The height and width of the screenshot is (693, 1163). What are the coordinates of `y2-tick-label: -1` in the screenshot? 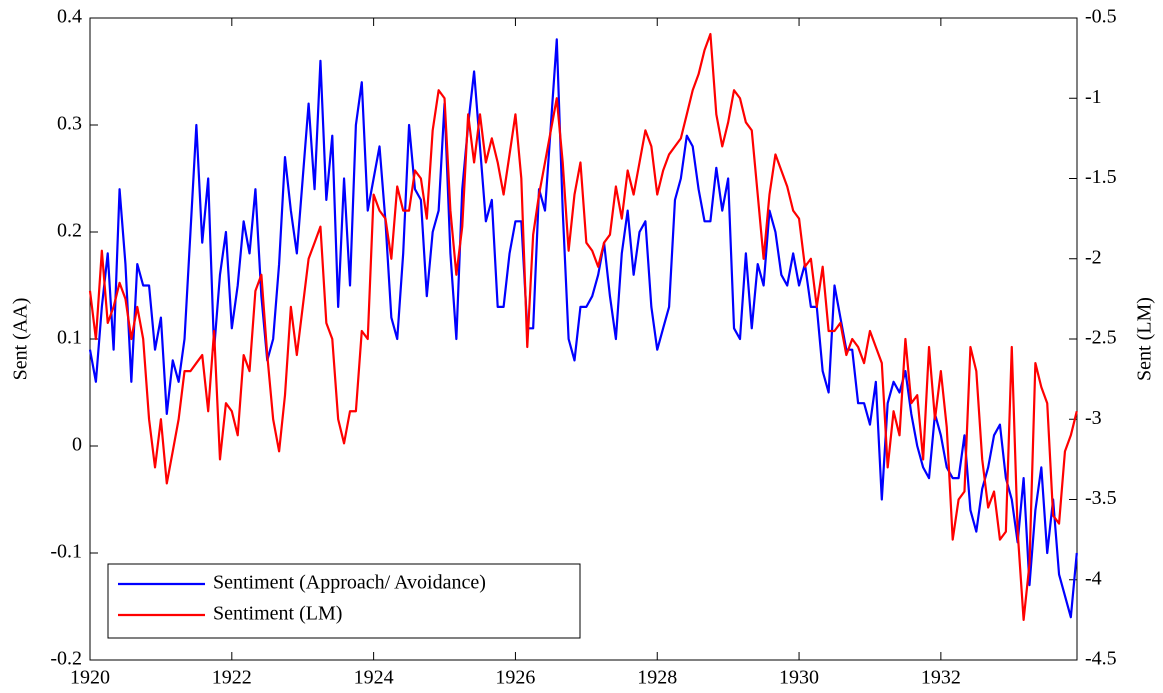 It's located at (1093, 97).